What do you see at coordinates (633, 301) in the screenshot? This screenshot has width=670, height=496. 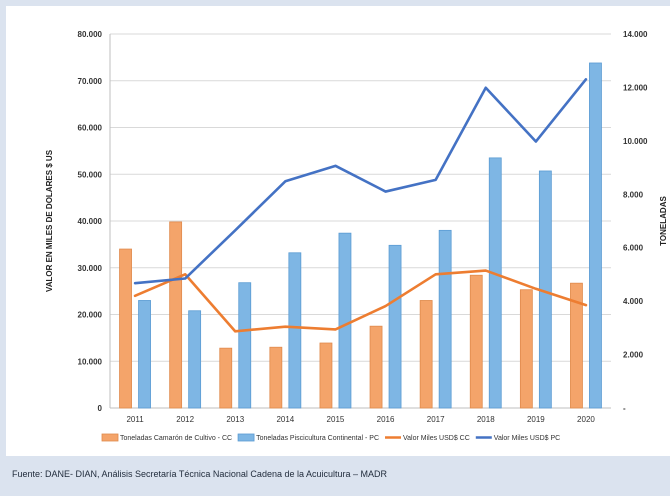 I see `y2-tick-label: 4.000` at bounding box center [633, 301].